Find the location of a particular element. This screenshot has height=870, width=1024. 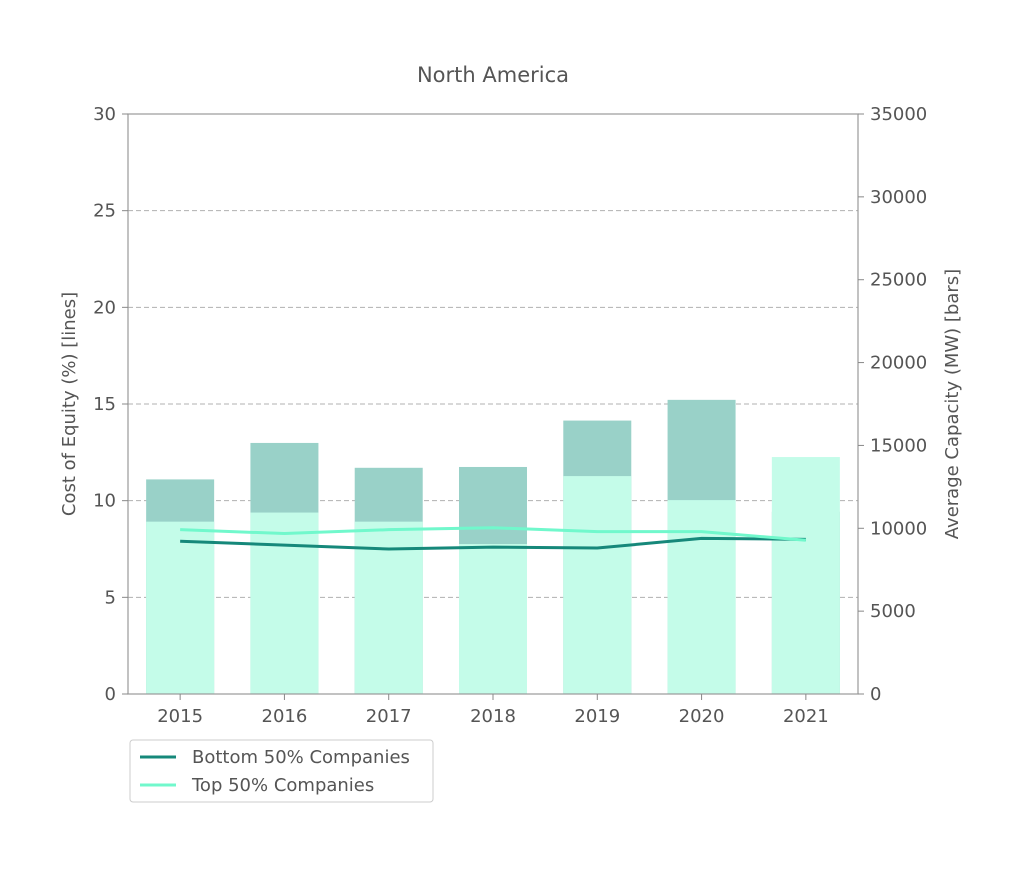

legend: Bottom 50% Companies Top 50% Companies is located at coordinates (281, 771).